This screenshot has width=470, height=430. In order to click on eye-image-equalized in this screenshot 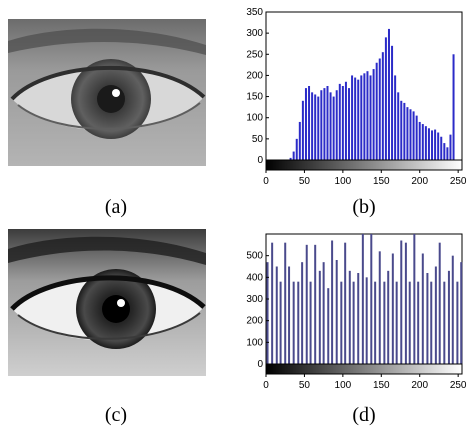, I will do `click(107, 302)`.